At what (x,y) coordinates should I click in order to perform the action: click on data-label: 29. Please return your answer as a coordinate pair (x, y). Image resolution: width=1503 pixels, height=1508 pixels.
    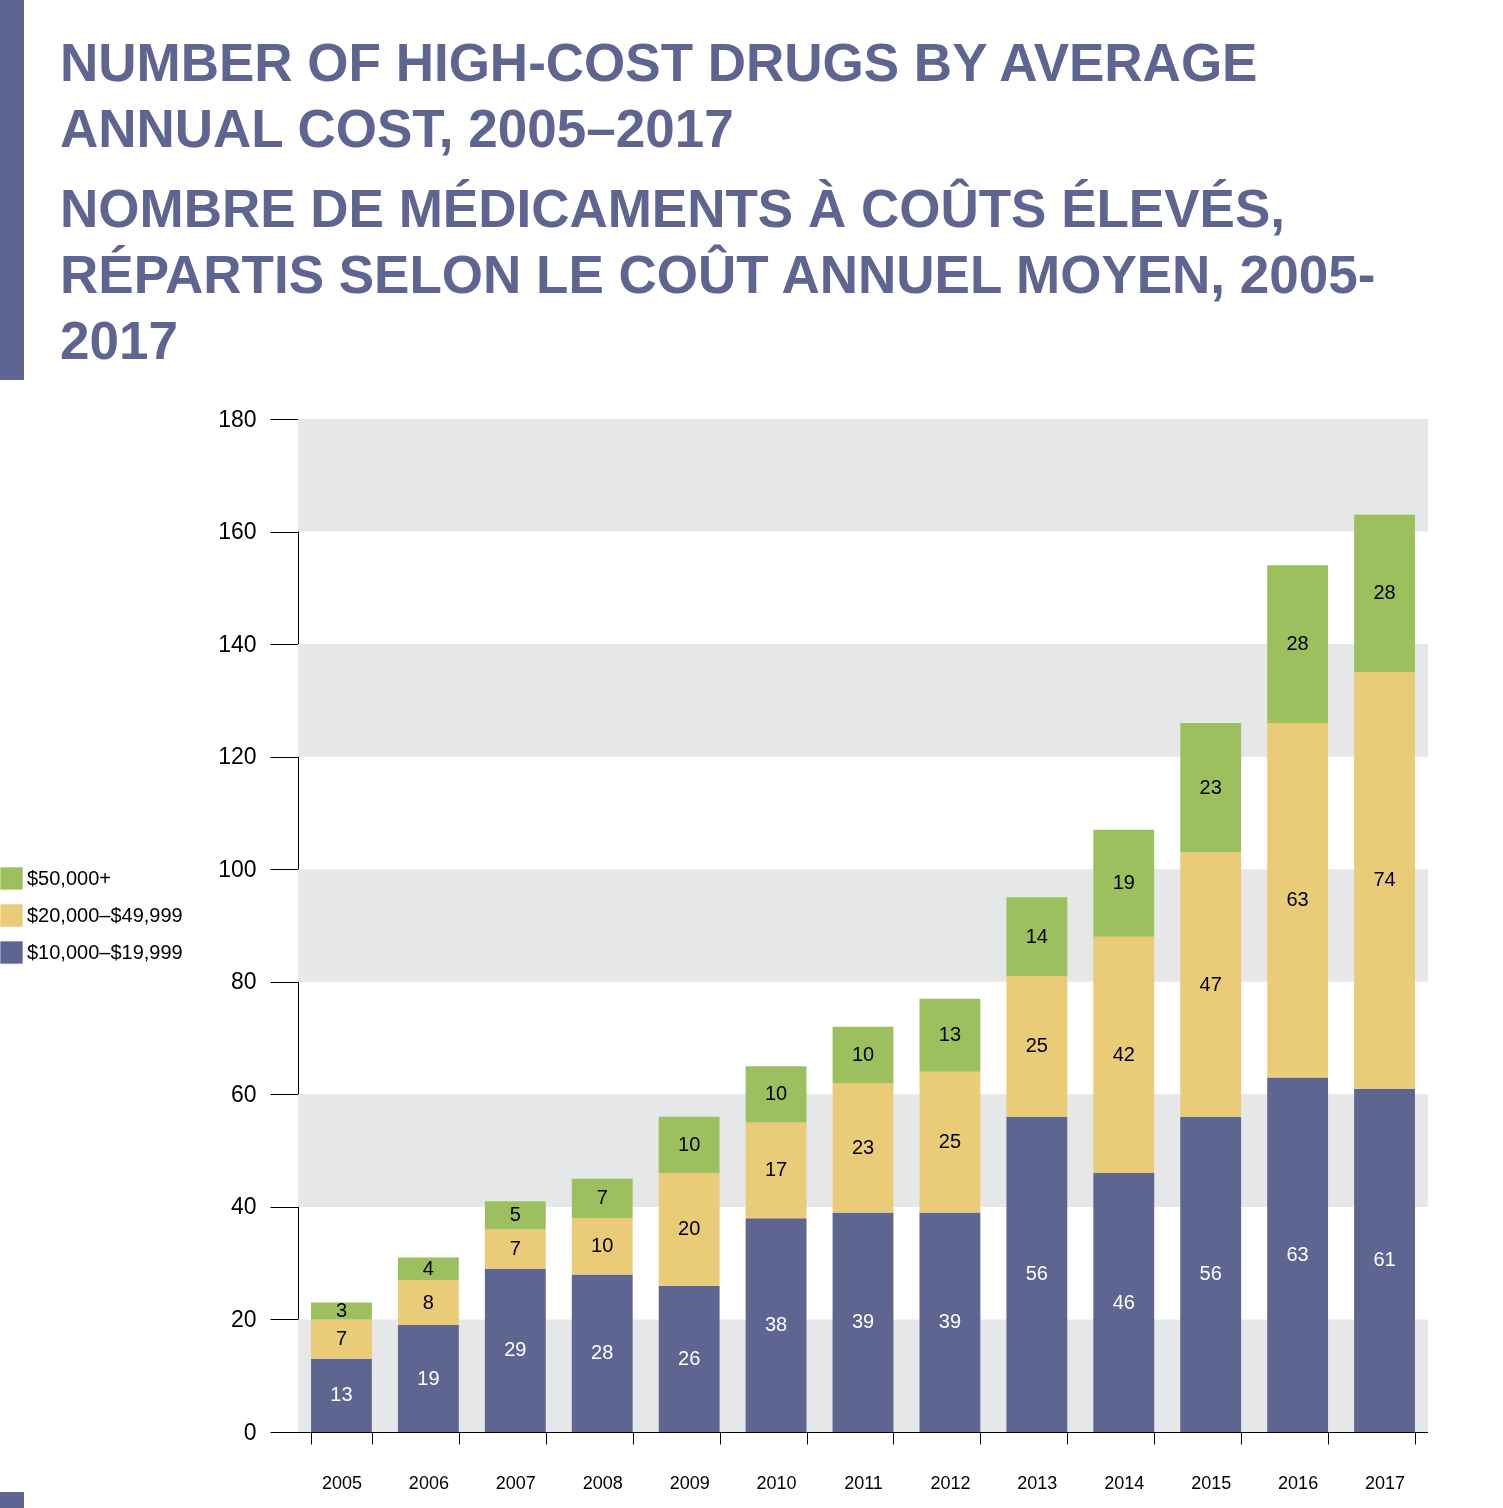
    Looking at the image, I should click on (515, 1349).